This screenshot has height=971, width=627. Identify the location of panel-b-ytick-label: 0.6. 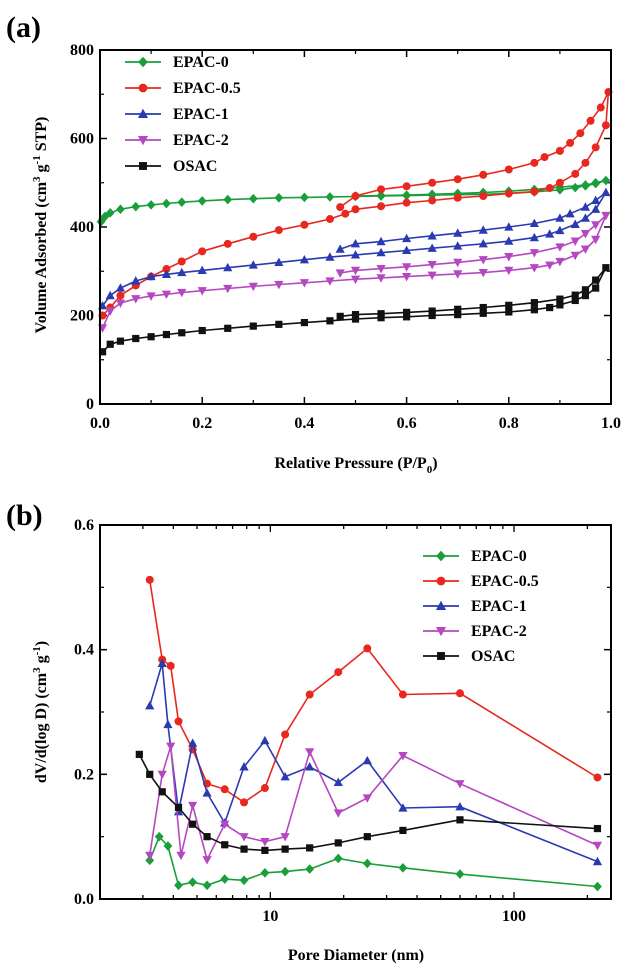
(84, 525).